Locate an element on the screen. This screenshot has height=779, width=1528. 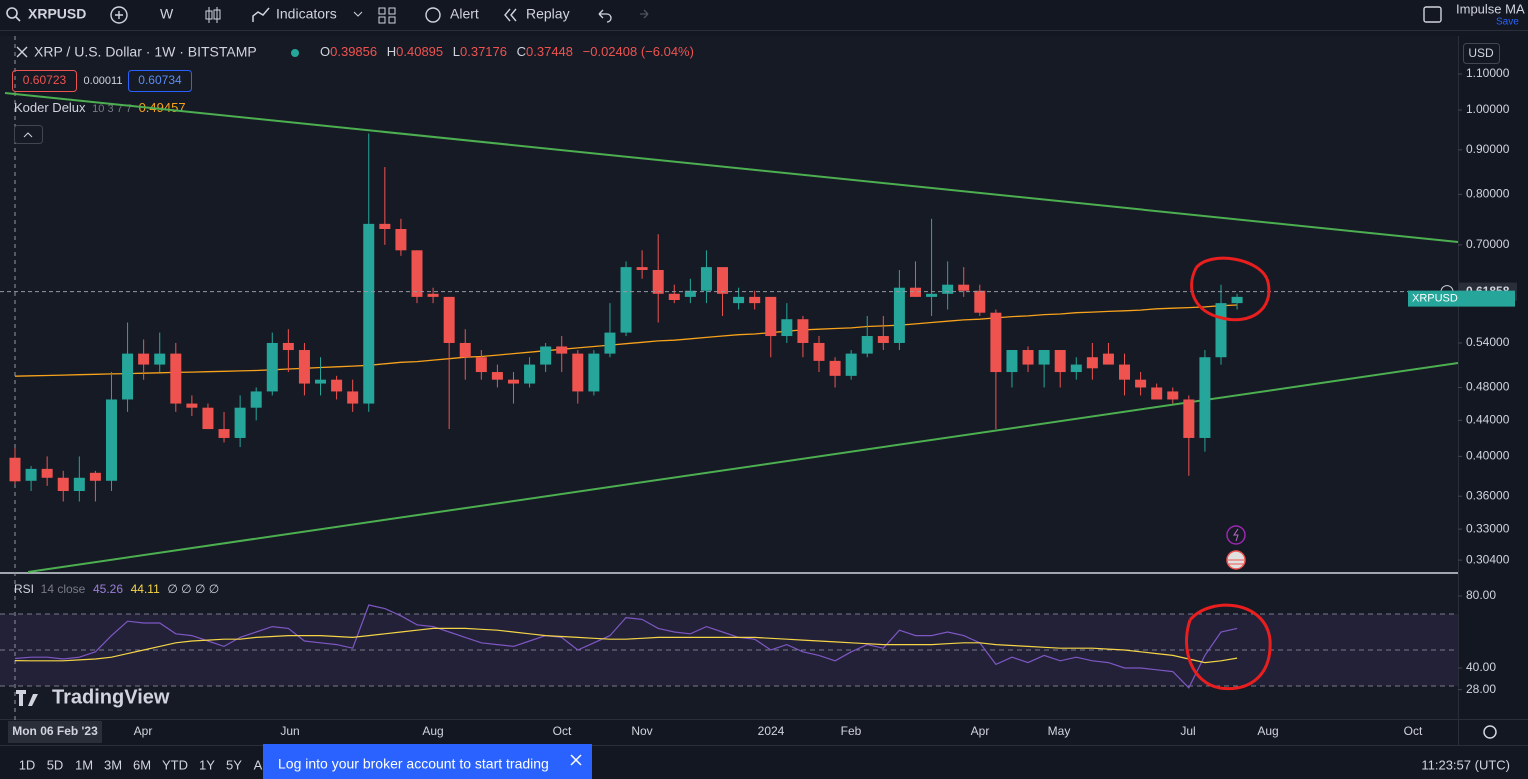
y-tick-label: 0.80000 is located at coordinates (1488, 194).